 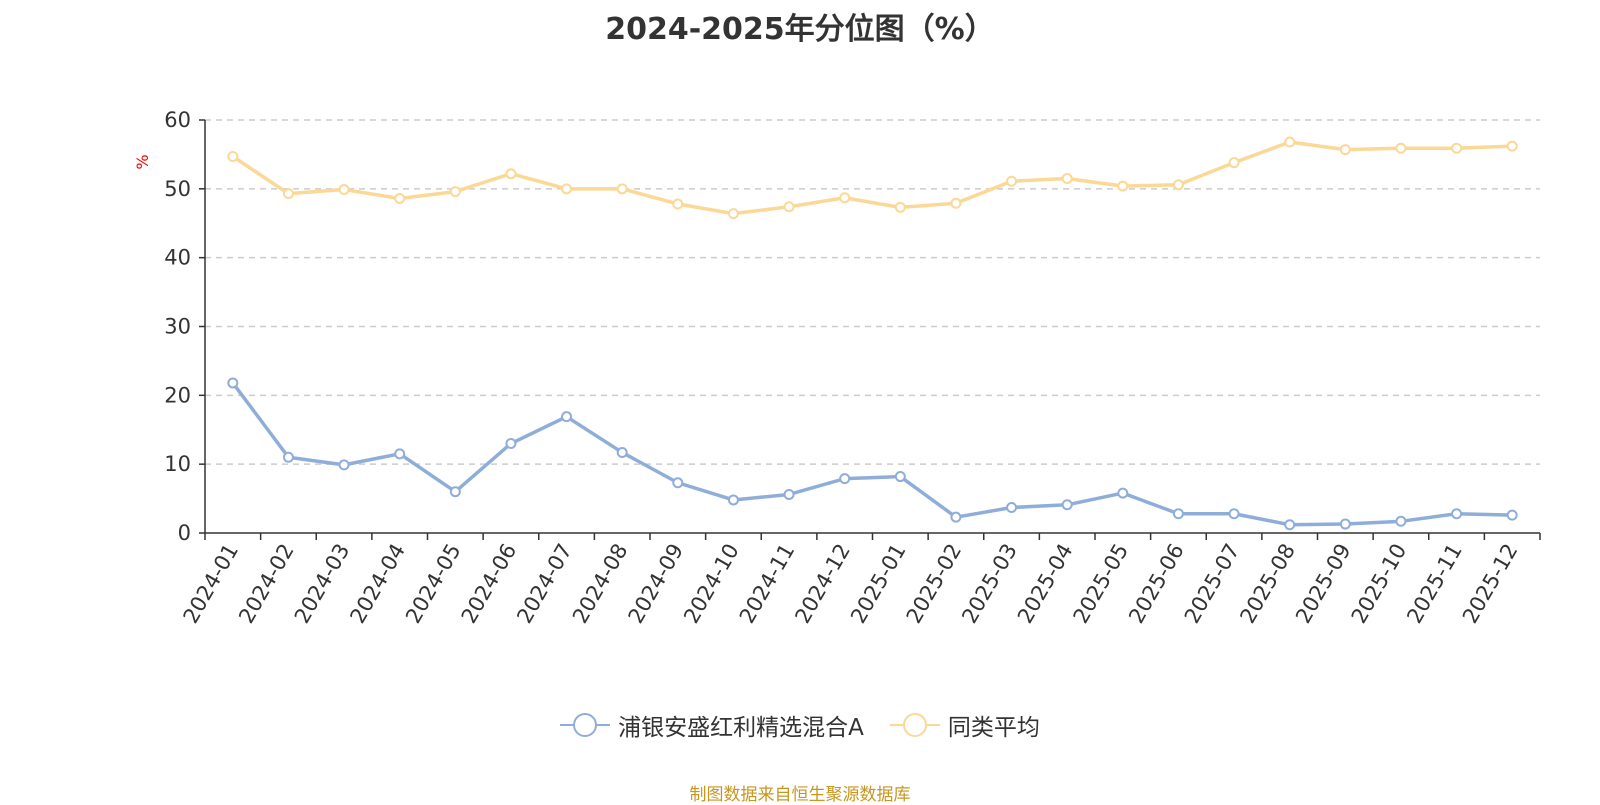 I want to click on x-tick-label-2025-09: 2025-09, so click(x=1323, y=584).